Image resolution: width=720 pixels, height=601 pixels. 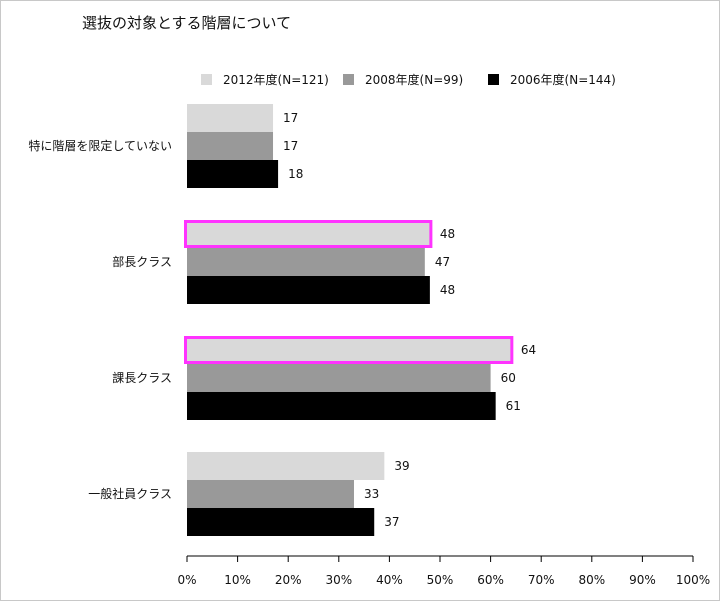 I want to click on x-tick-label: 70%, so click(x=541, y=580).